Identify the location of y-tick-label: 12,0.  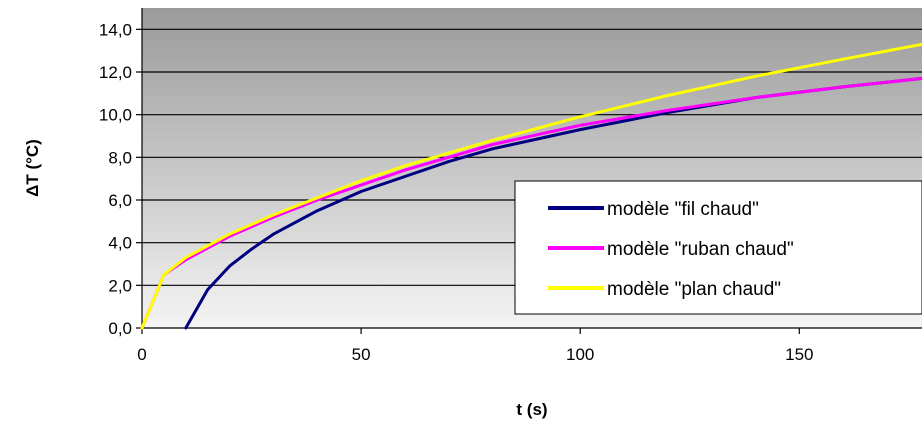
(115, 72).